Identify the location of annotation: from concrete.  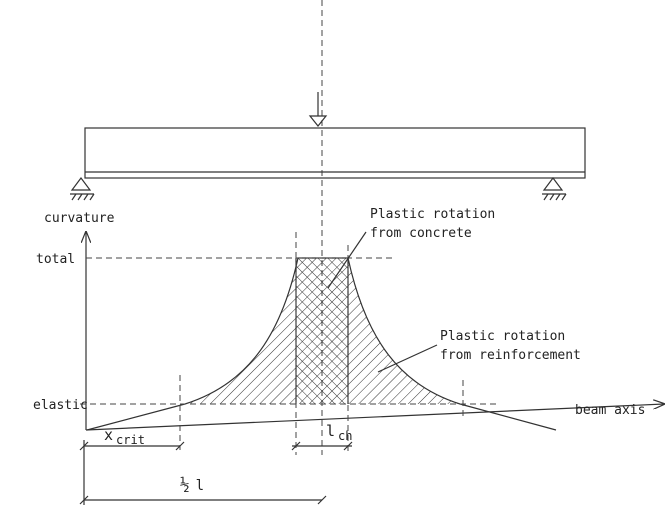
(421, 233).